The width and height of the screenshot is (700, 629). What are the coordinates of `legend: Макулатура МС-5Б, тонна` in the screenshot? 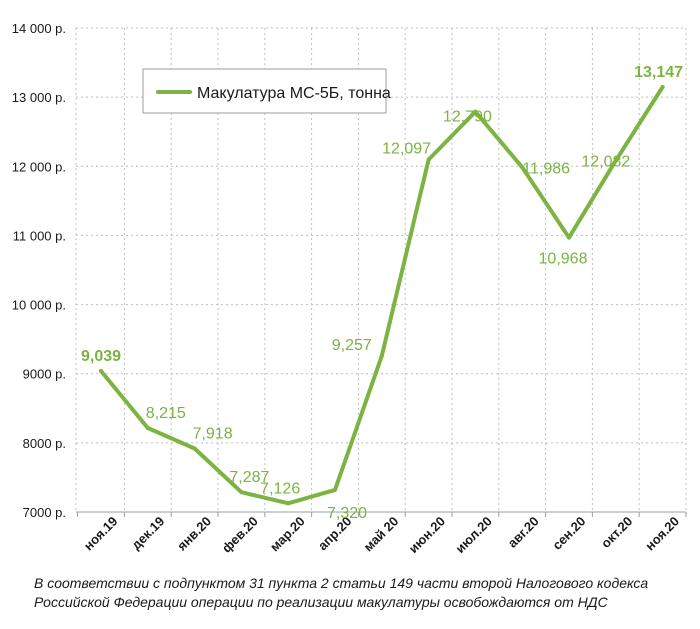 It's located at (266, 91).